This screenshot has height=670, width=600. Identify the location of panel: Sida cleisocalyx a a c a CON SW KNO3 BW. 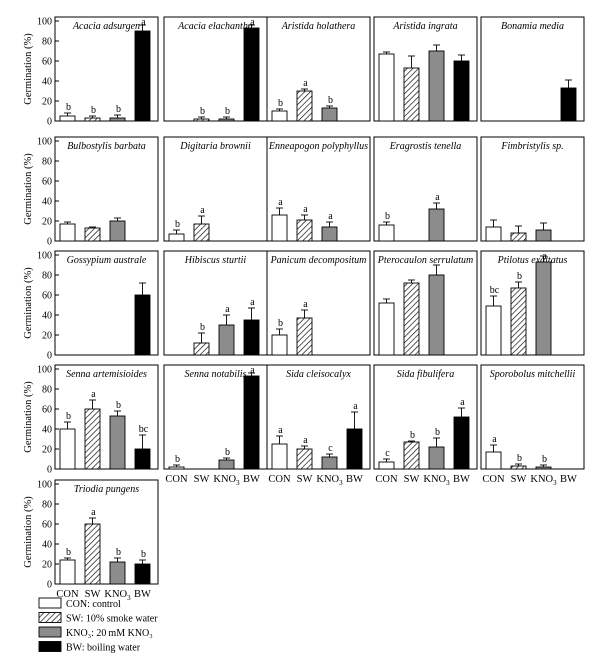
(318, 425).